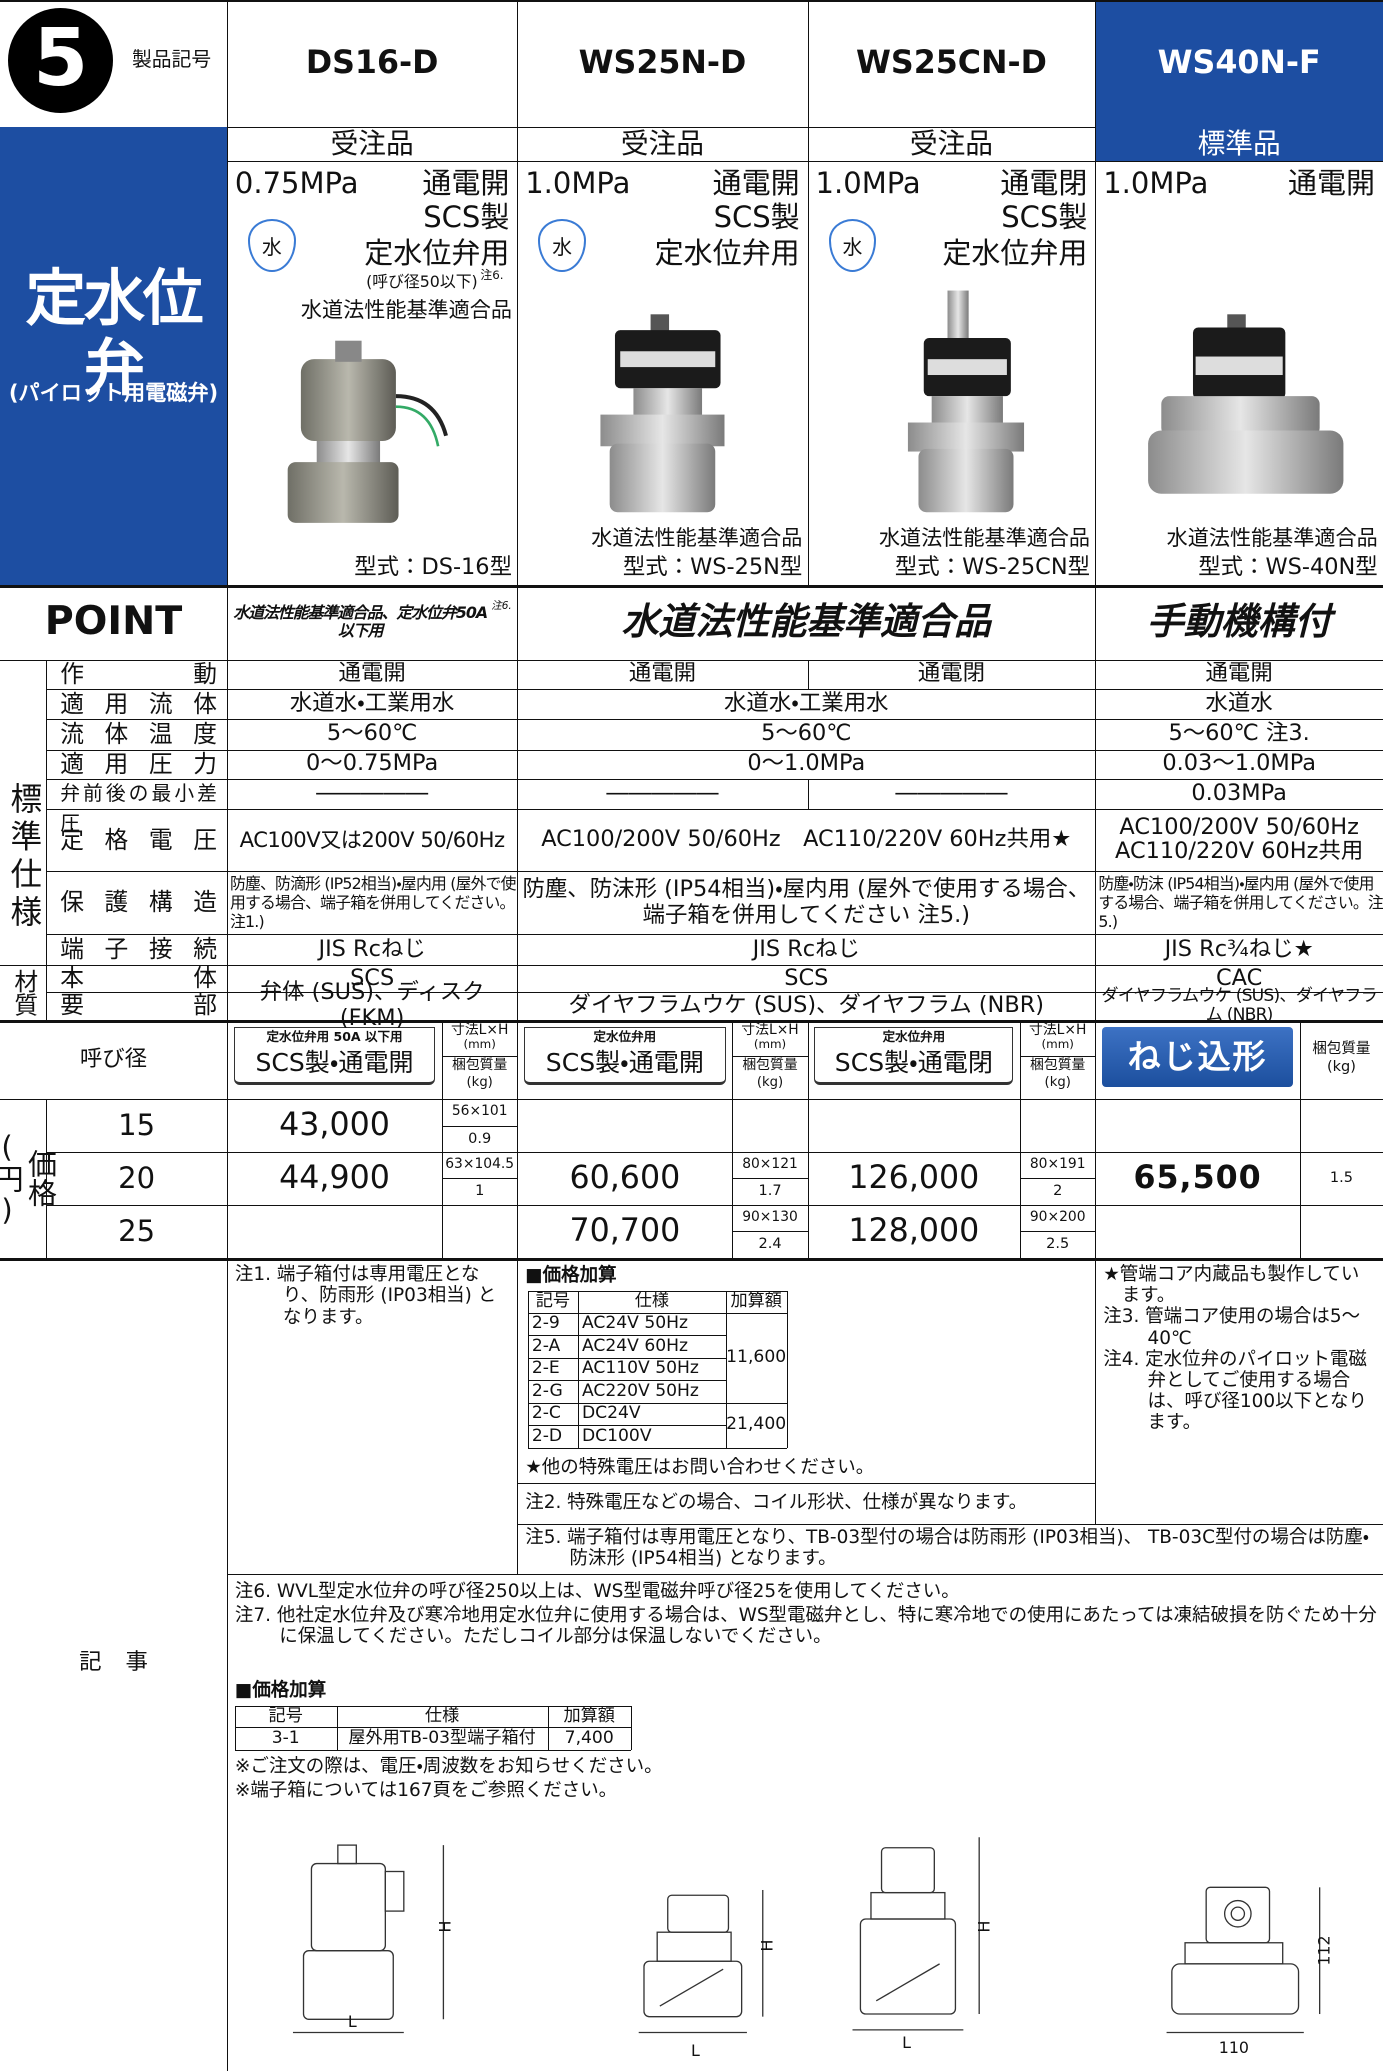 The image size is (1383, 2071). I want to click on nominal-size: 20, so click(137, 1177).